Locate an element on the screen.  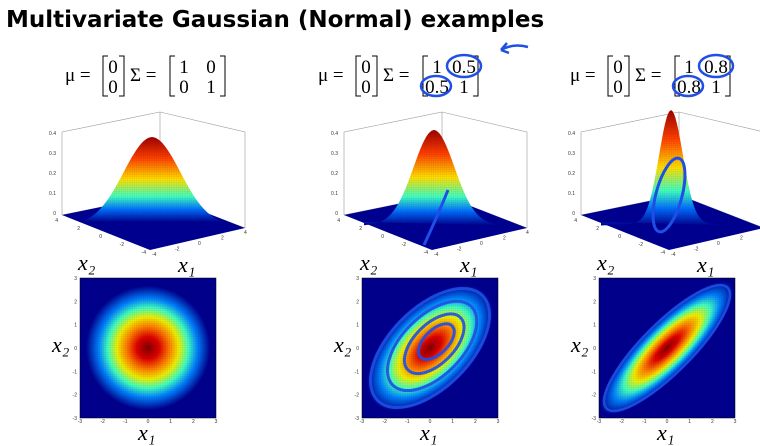
x-tick-label: 2 is located at coordinates (475, 422).